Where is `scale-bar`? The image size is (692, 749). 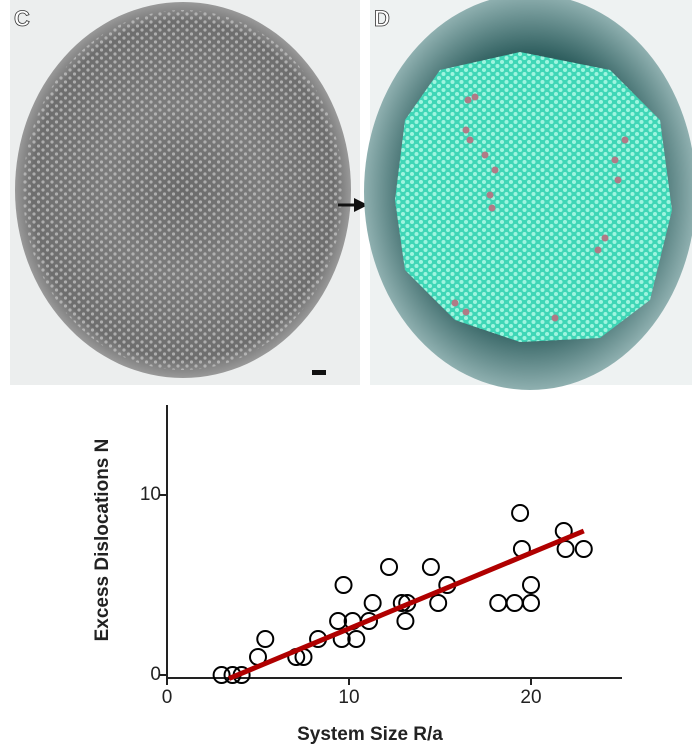
scale-bar is located at coordinates (319, 372).